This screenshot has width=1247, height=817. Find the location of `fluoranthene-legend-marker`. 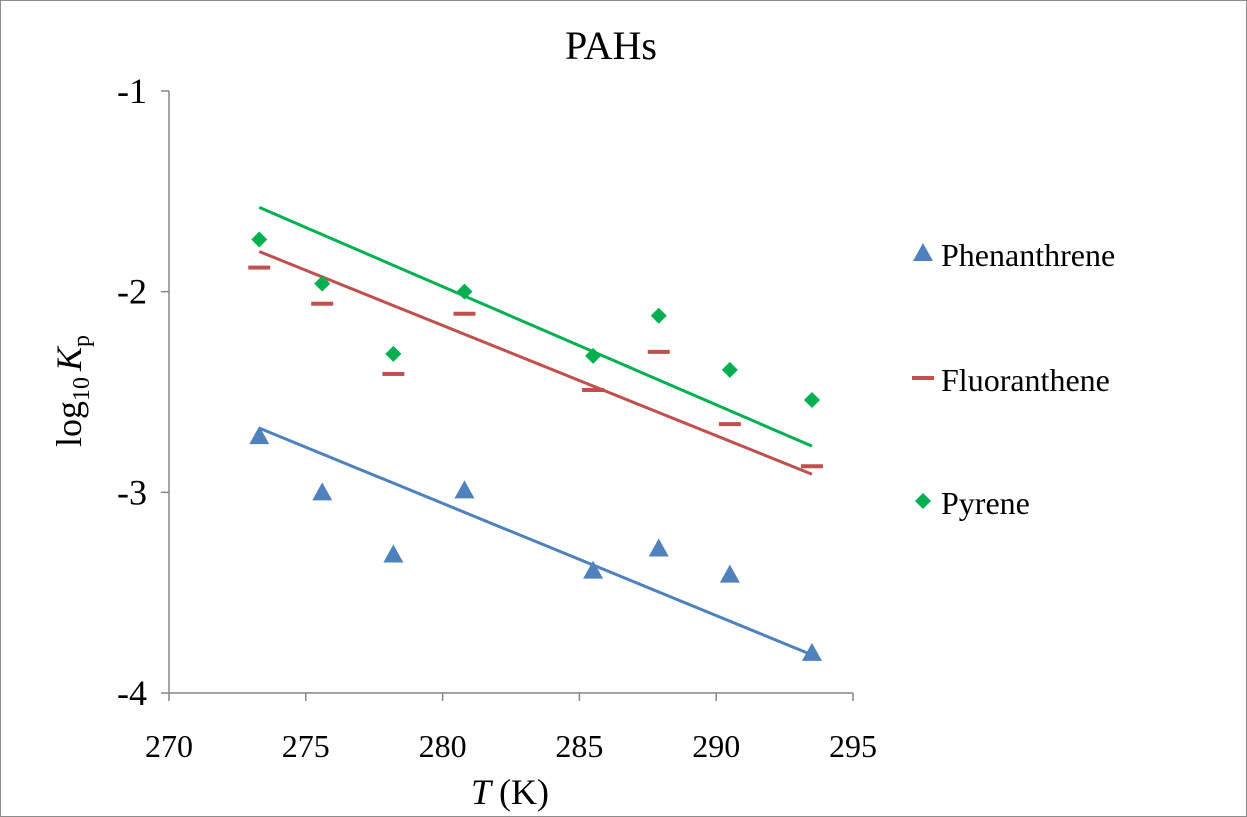

fluoranthene-legend-marker is located at coordinates (923, 378).